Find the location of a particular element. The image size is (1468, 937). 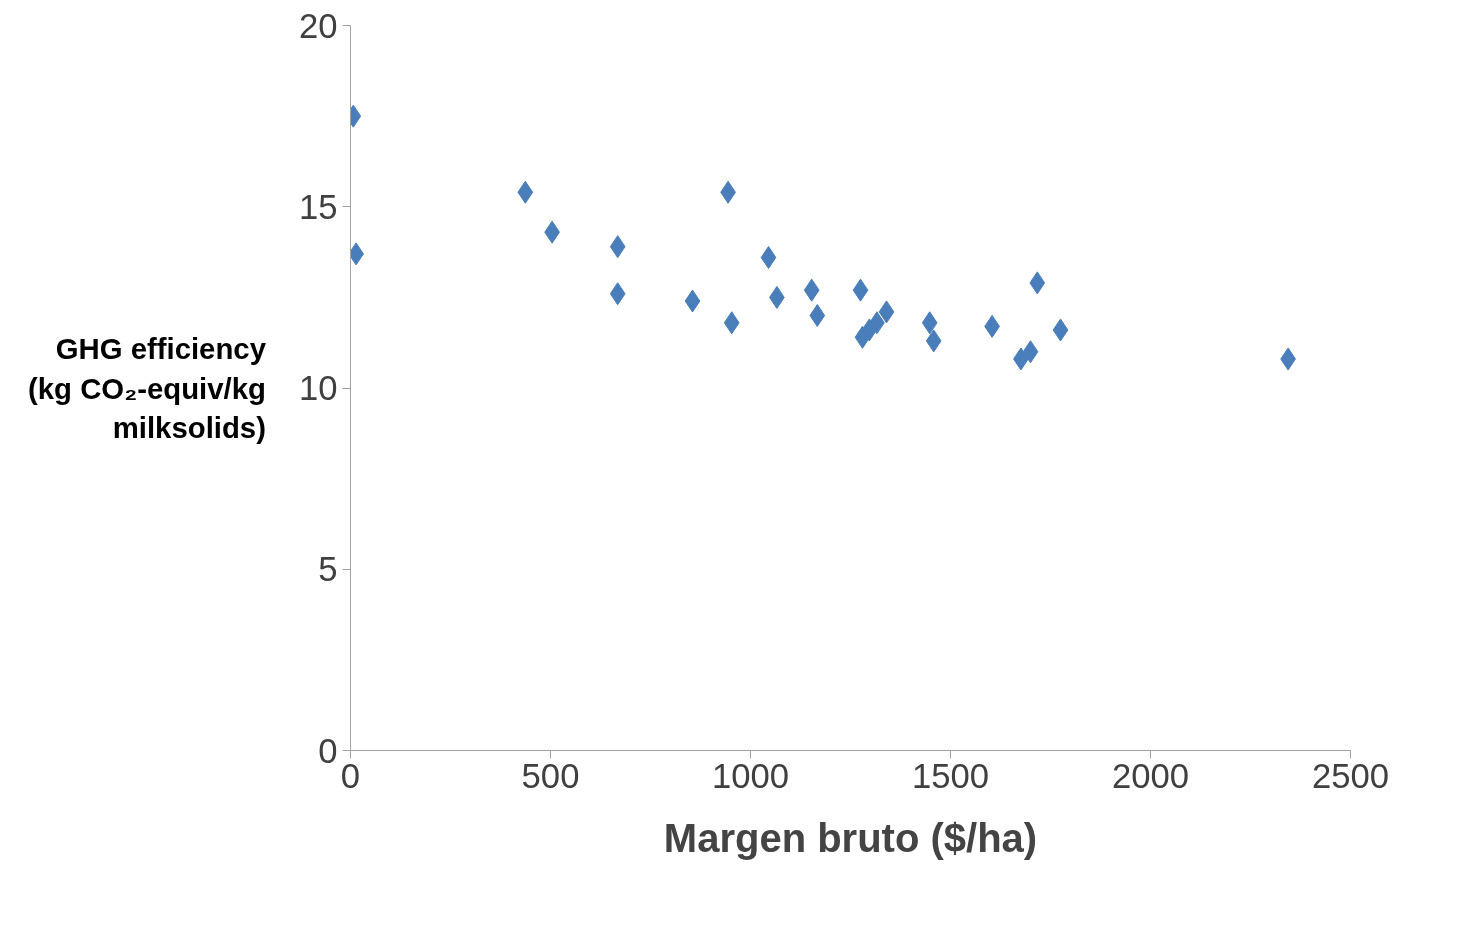

y-tick-label: 10 is located at coordinates (318, 388).